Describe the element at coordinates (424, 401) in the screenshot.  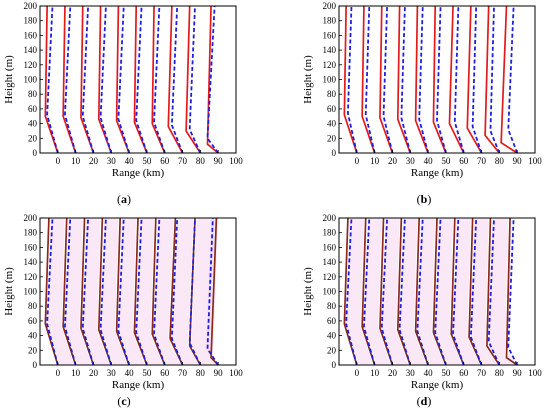
I see `panel-label: (d)` at that location.